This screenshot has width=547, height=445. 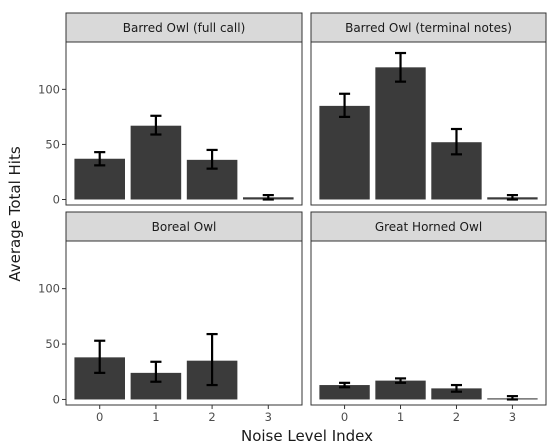 I want to click on panel-title: Boreal Owl, so click(x=184, y=227).